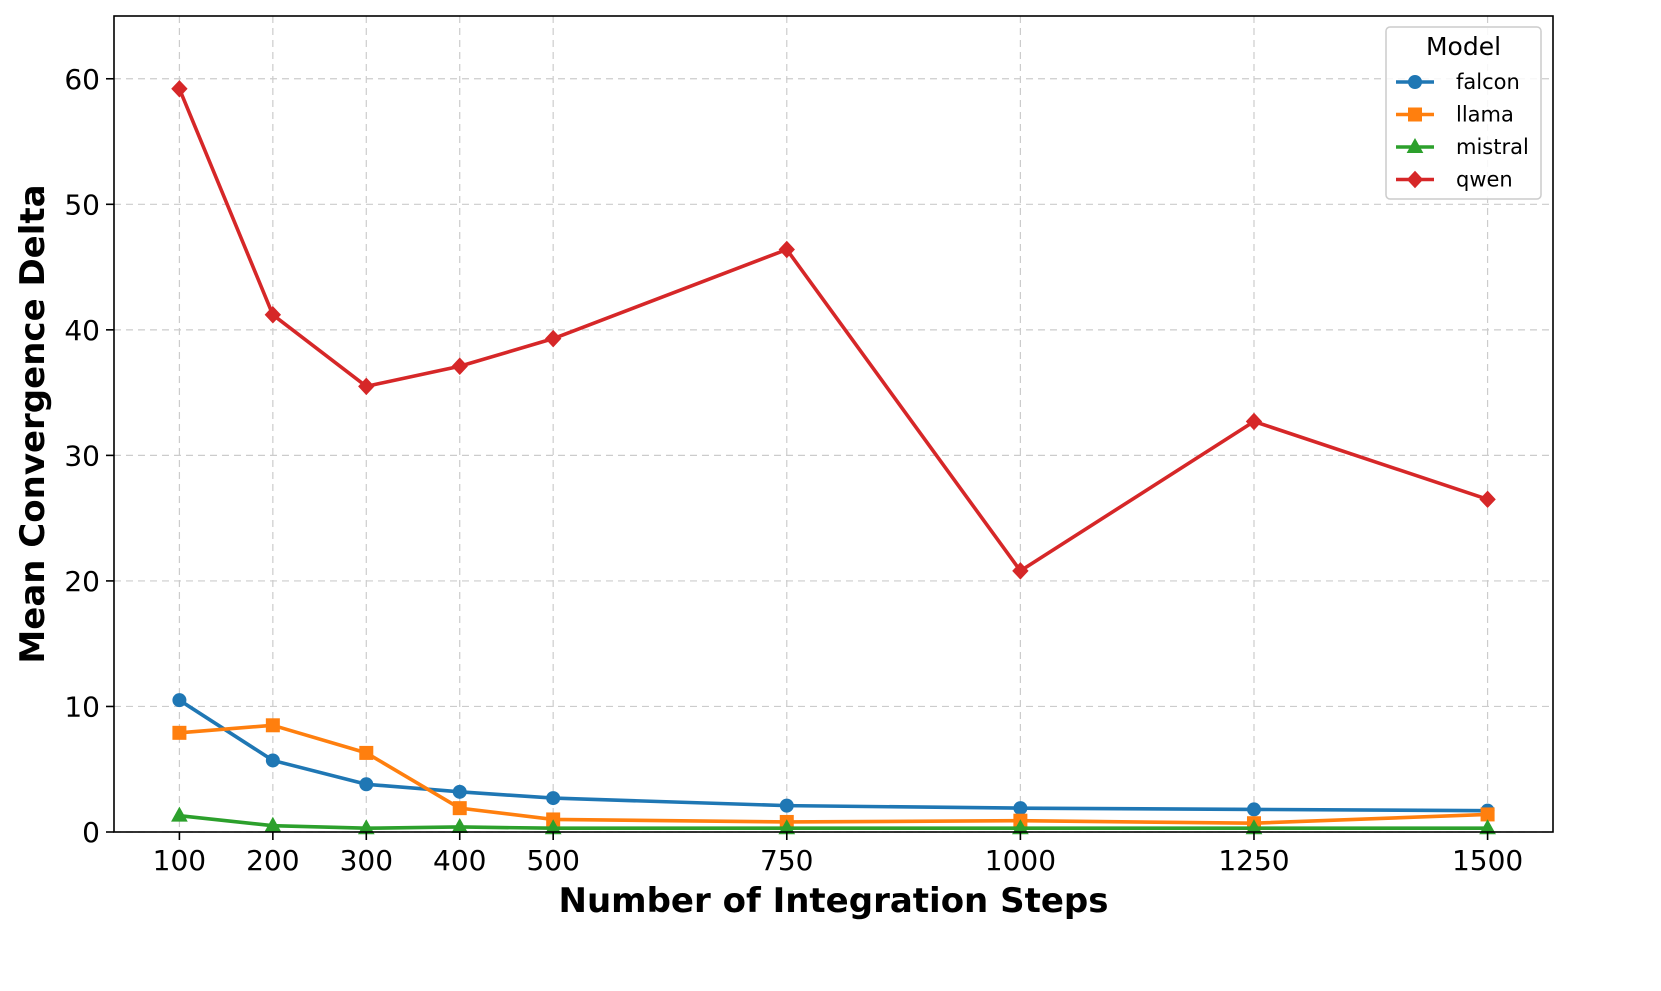 The width and height of the screenshot is (1661, 991). What do you see at coordinates (82, 204) in the screenshot?
I see `y-tick-label: 50` at bounding box center [82, 204].